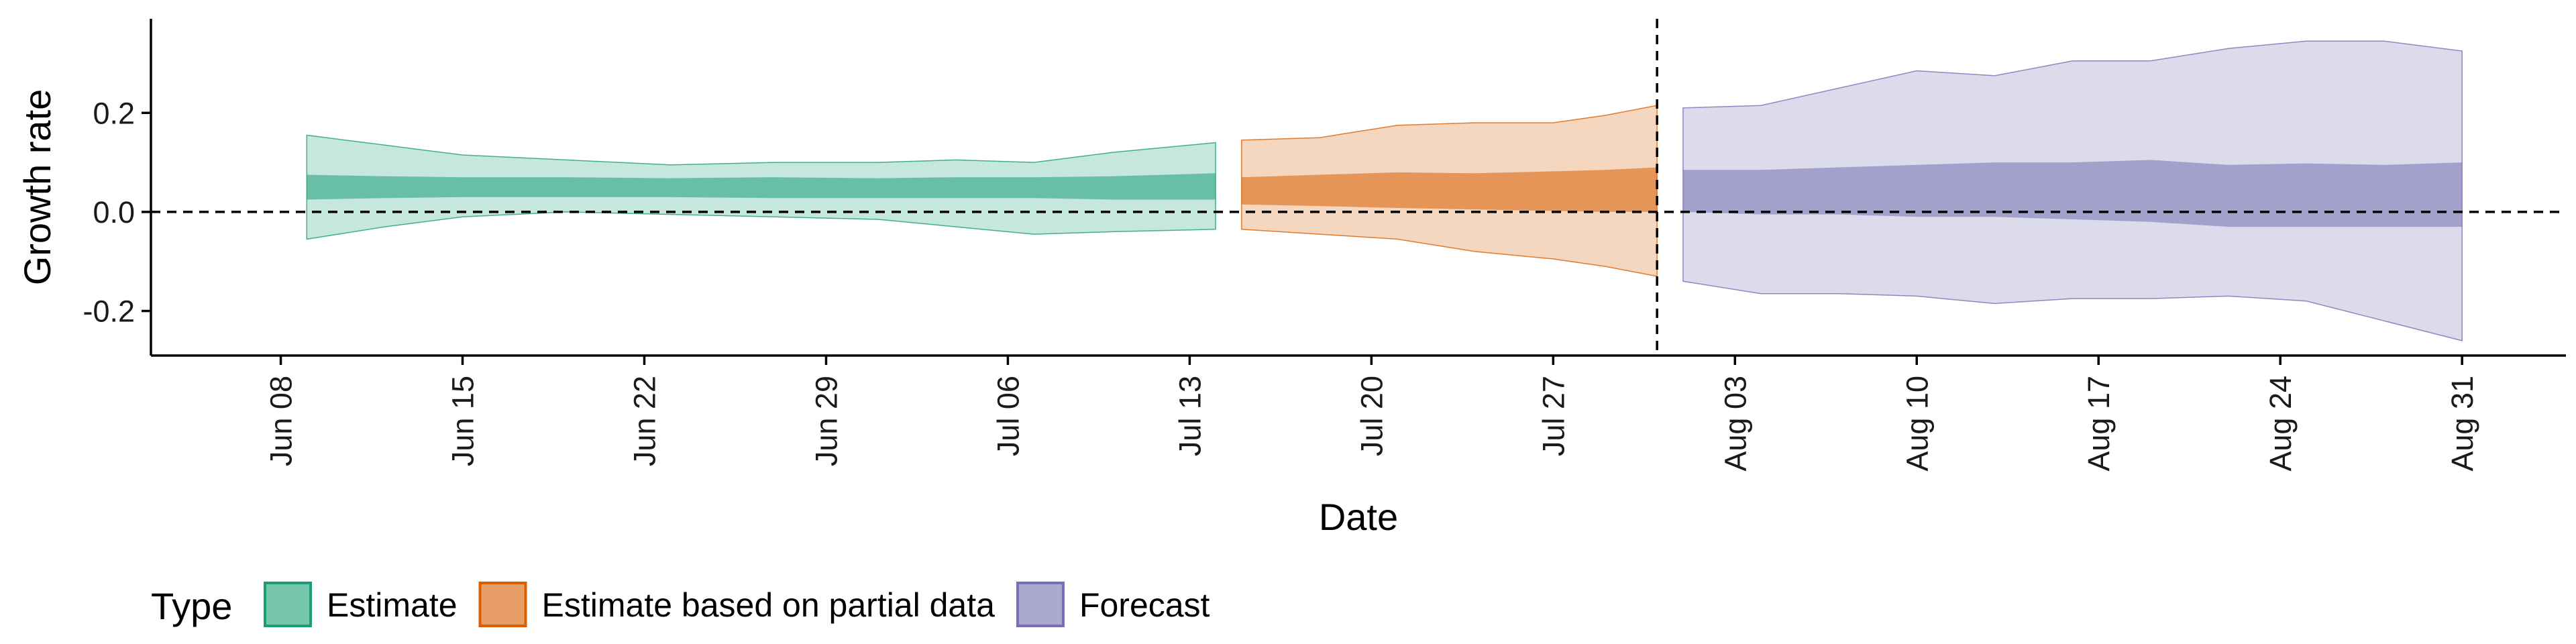  What do you see at coordinates (1144, 605) in the screenshot?
I see `legend-label-forecast: Forecast` at bounding box center [1144, 605].